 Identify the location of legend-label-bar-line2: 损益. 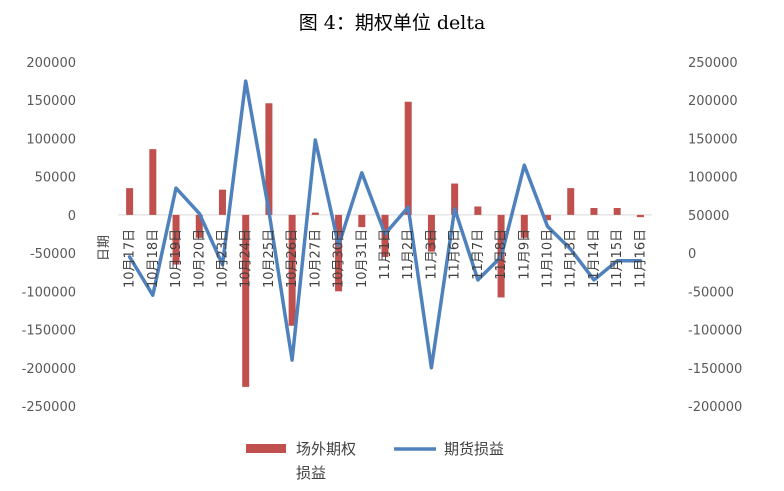
(311, 473).